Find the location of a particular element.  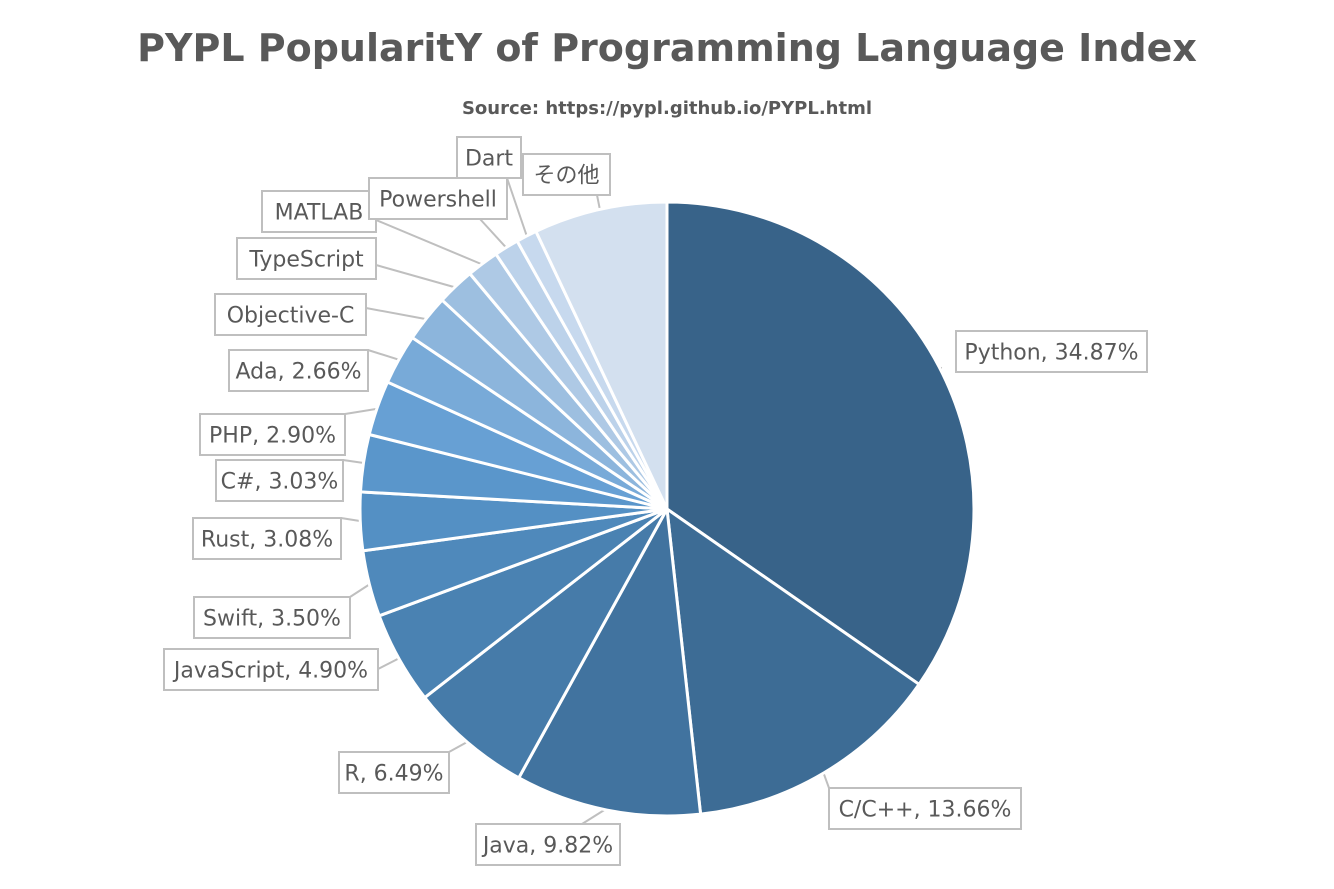

pie-slice-r is located at coordinates (546, 643).